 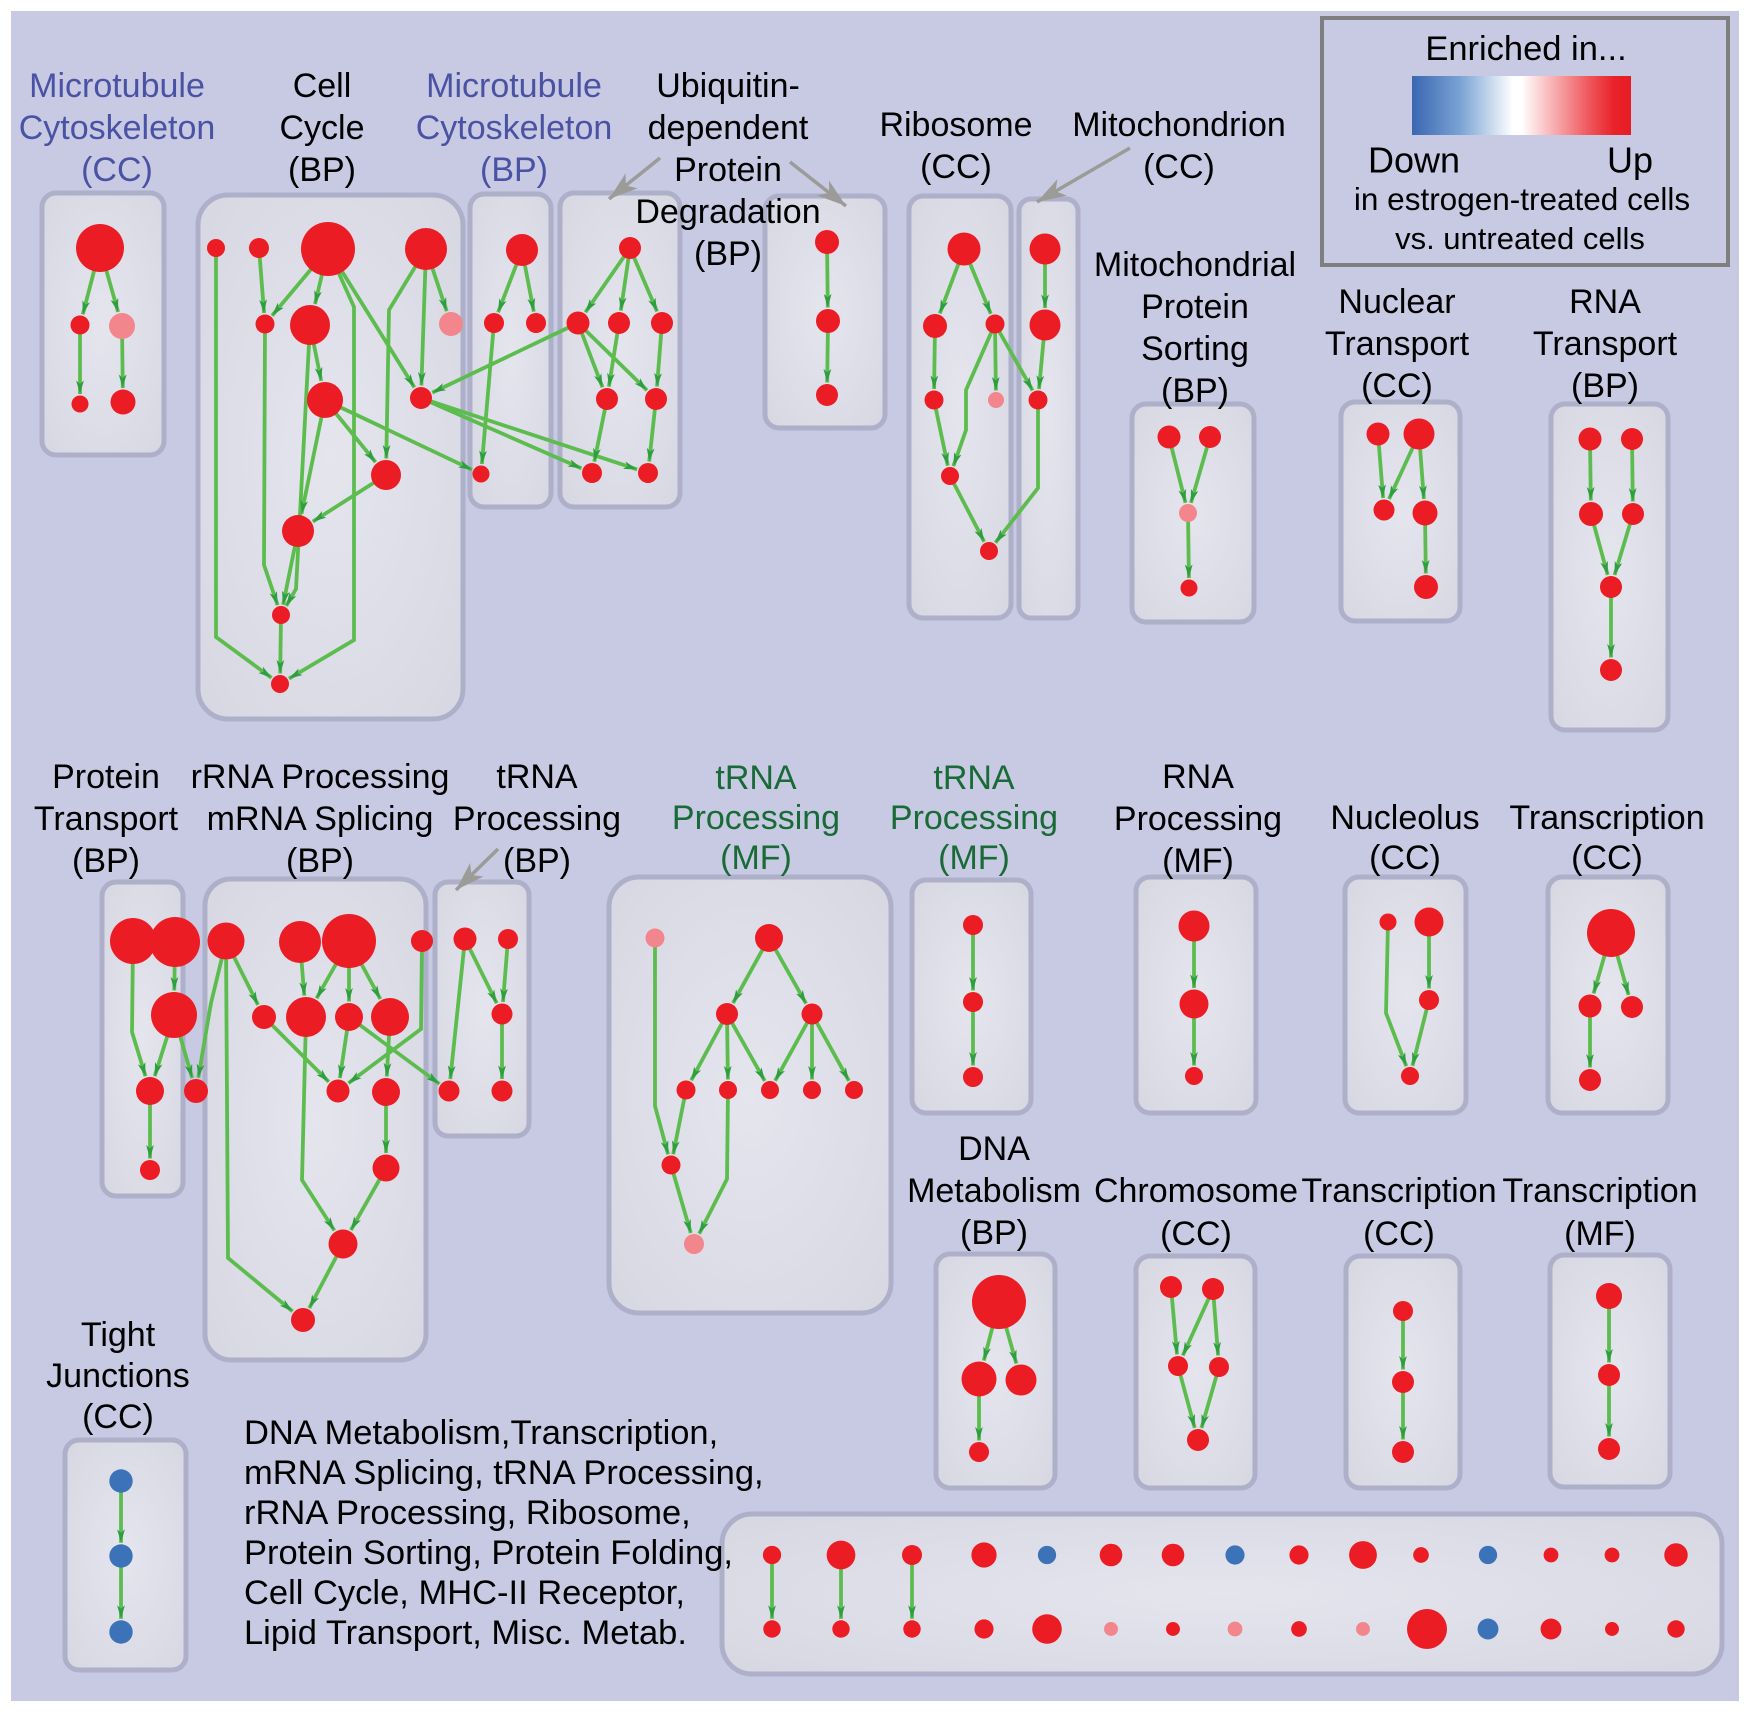 I want to click on svg-text:Transcription(MF): Transcription (MF), so click(x=1599, y=1212).